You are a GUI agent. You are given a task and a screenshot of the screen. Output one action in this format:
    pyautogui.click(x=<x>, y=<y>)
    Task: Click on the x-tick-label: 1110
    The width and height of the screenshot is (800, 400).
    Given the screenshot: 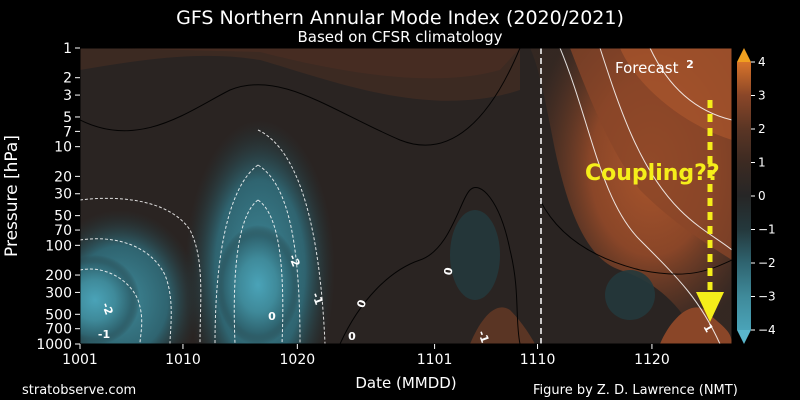 What is the action you would take?
    pyautogui.click(x=538, y=360)
    